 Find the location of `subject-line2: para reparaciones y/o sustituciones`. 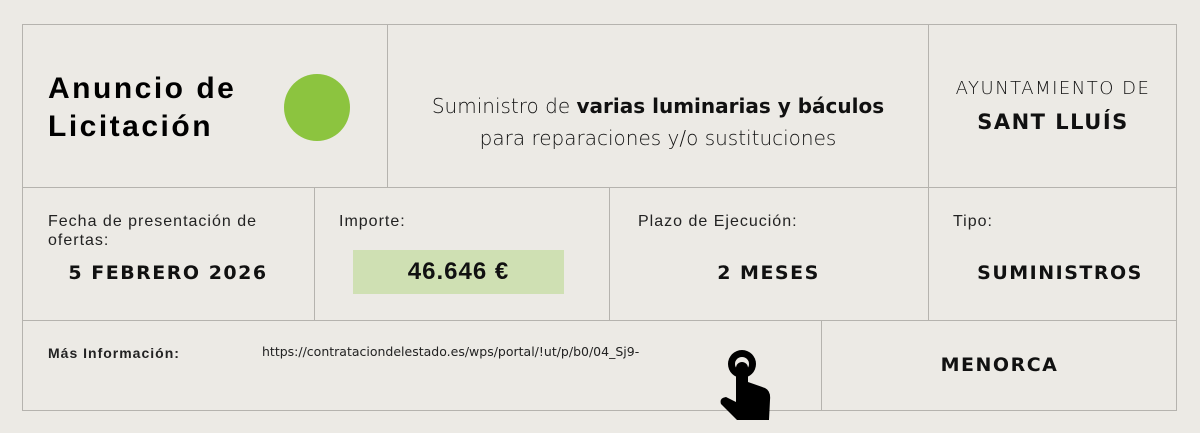

subject-line2: para reparaciones y/o sustituciones is located at coordinates (658, 138).